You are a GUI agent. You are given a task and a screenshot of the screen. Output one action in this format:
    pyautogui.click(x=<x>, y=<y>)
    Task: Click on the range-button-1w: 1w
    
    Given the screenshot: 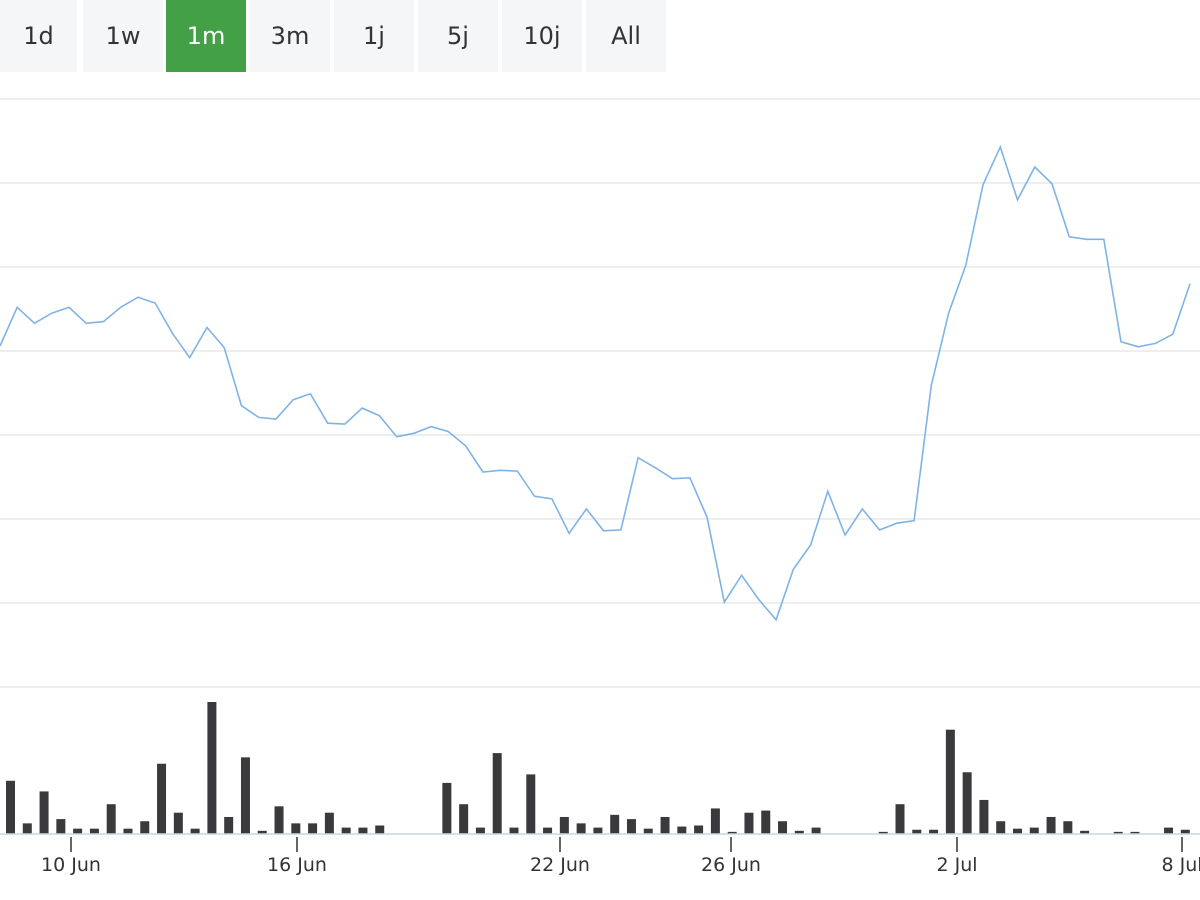 What is the action you would take?
    pyautogui.click(x=123, y=36)
    